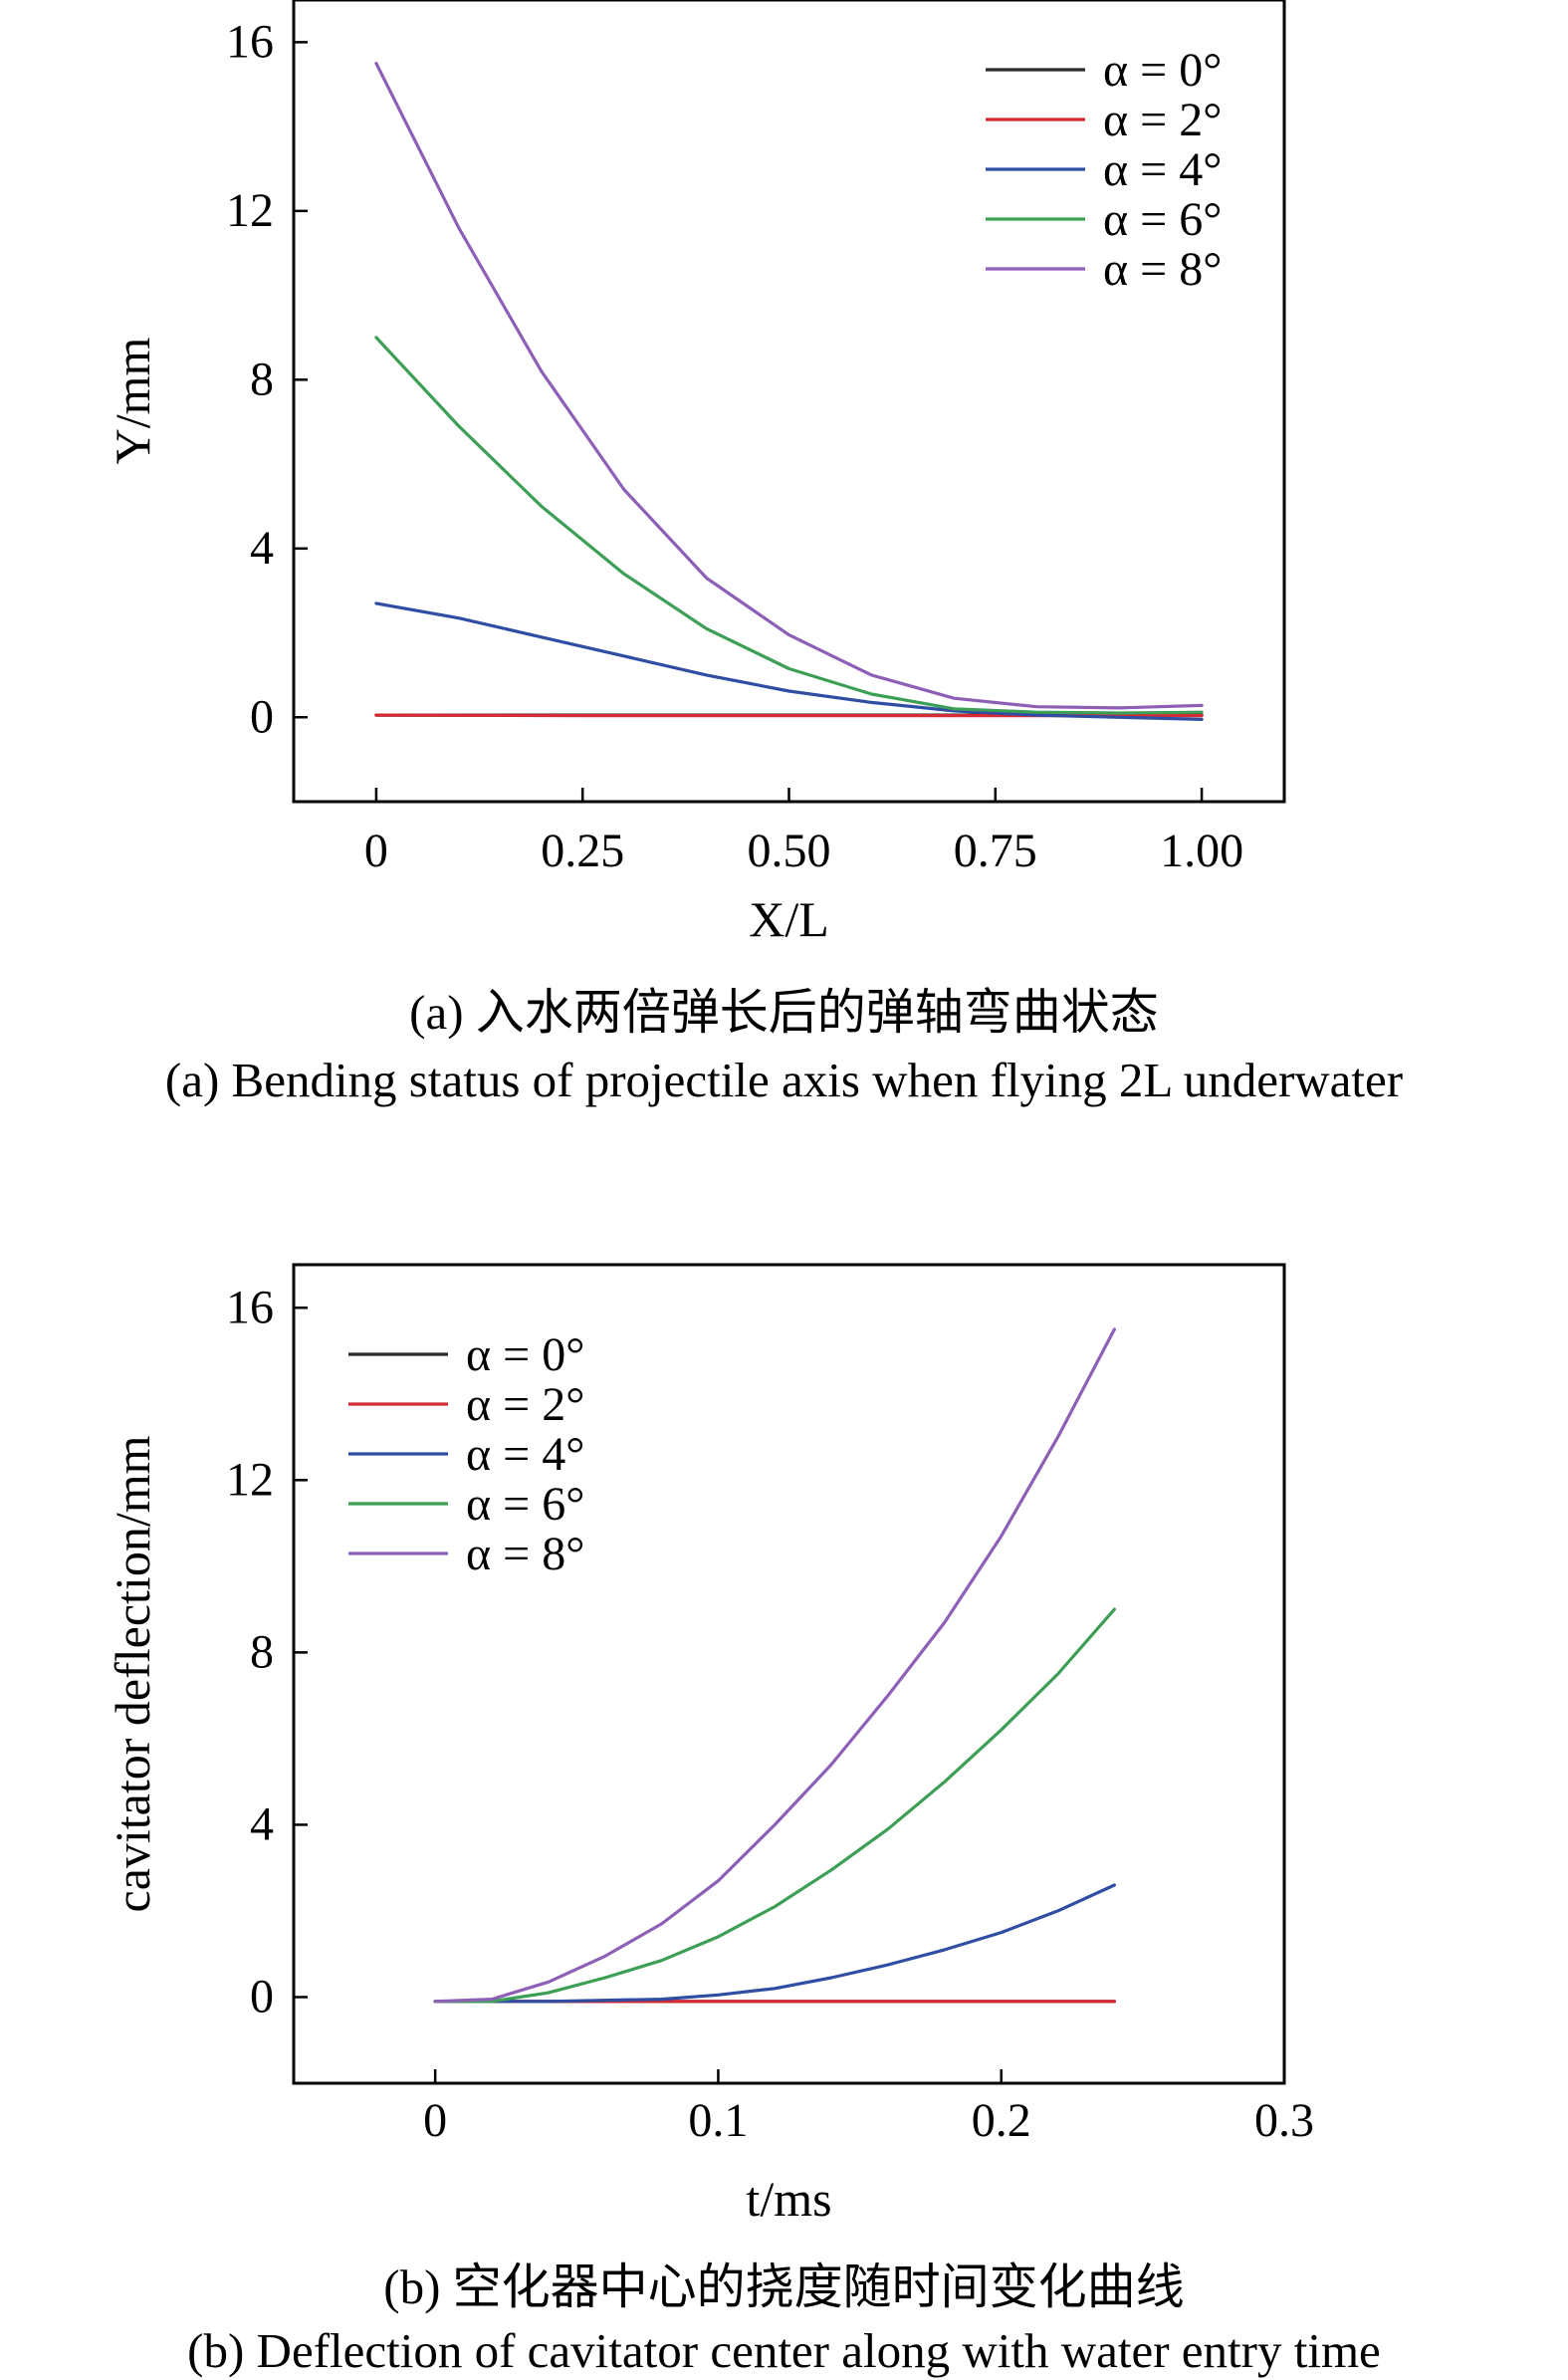  What do you see at coordinates (788, 2199) in the screenshot?
I see `chart-b-x-axis-label: t/ms` at bounding box center [788, 2199].